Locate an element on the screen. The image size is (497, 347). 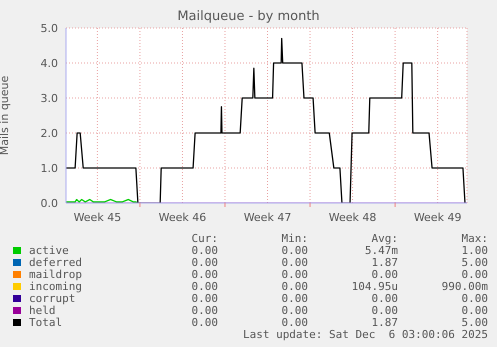
y-tick-label: 4.0 is located at coordinates (49, 63).